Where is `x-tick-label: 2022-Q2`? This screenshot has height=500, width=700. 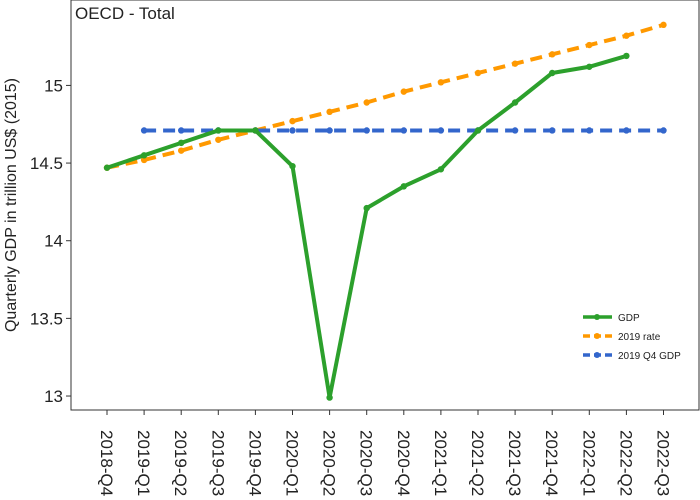
x-tick-label: 2022-Q2 is located at coordinates (625, 463).